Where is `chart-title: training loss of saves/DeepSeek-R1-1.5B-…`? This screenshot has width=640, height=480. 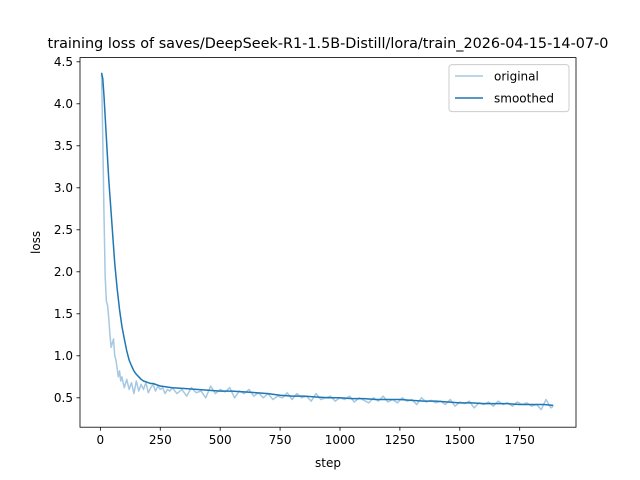 chart-title: training loss of saves/DeepSeek-R1-1.5B-… is located at coordinates (328, 44).